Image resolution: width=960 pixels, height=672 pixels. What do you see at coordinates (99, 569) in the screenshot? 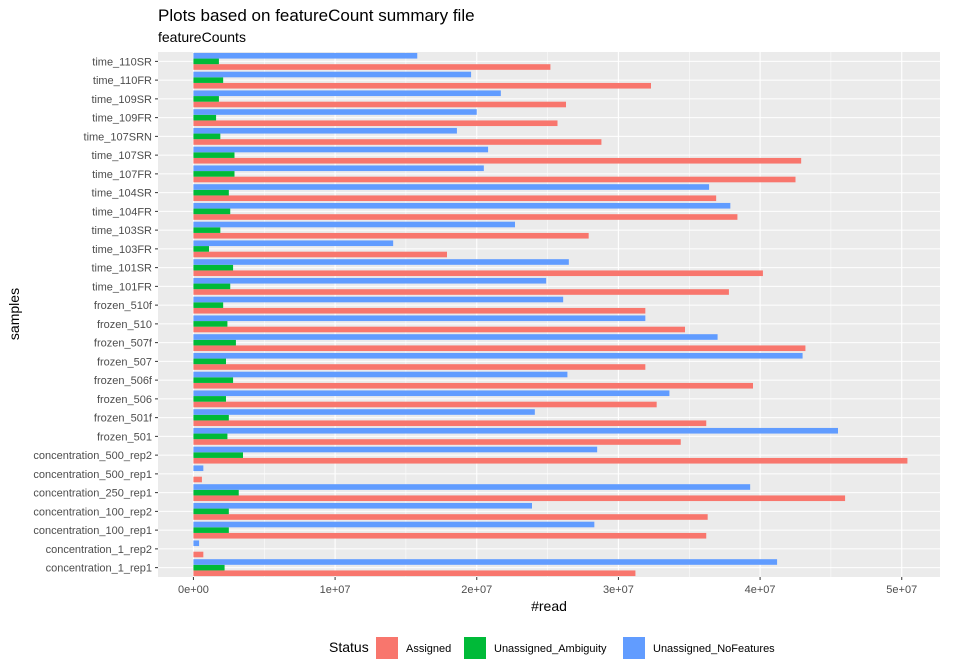
I see `category-label: concentration_1_rep1` at bounding box center [99, 569].